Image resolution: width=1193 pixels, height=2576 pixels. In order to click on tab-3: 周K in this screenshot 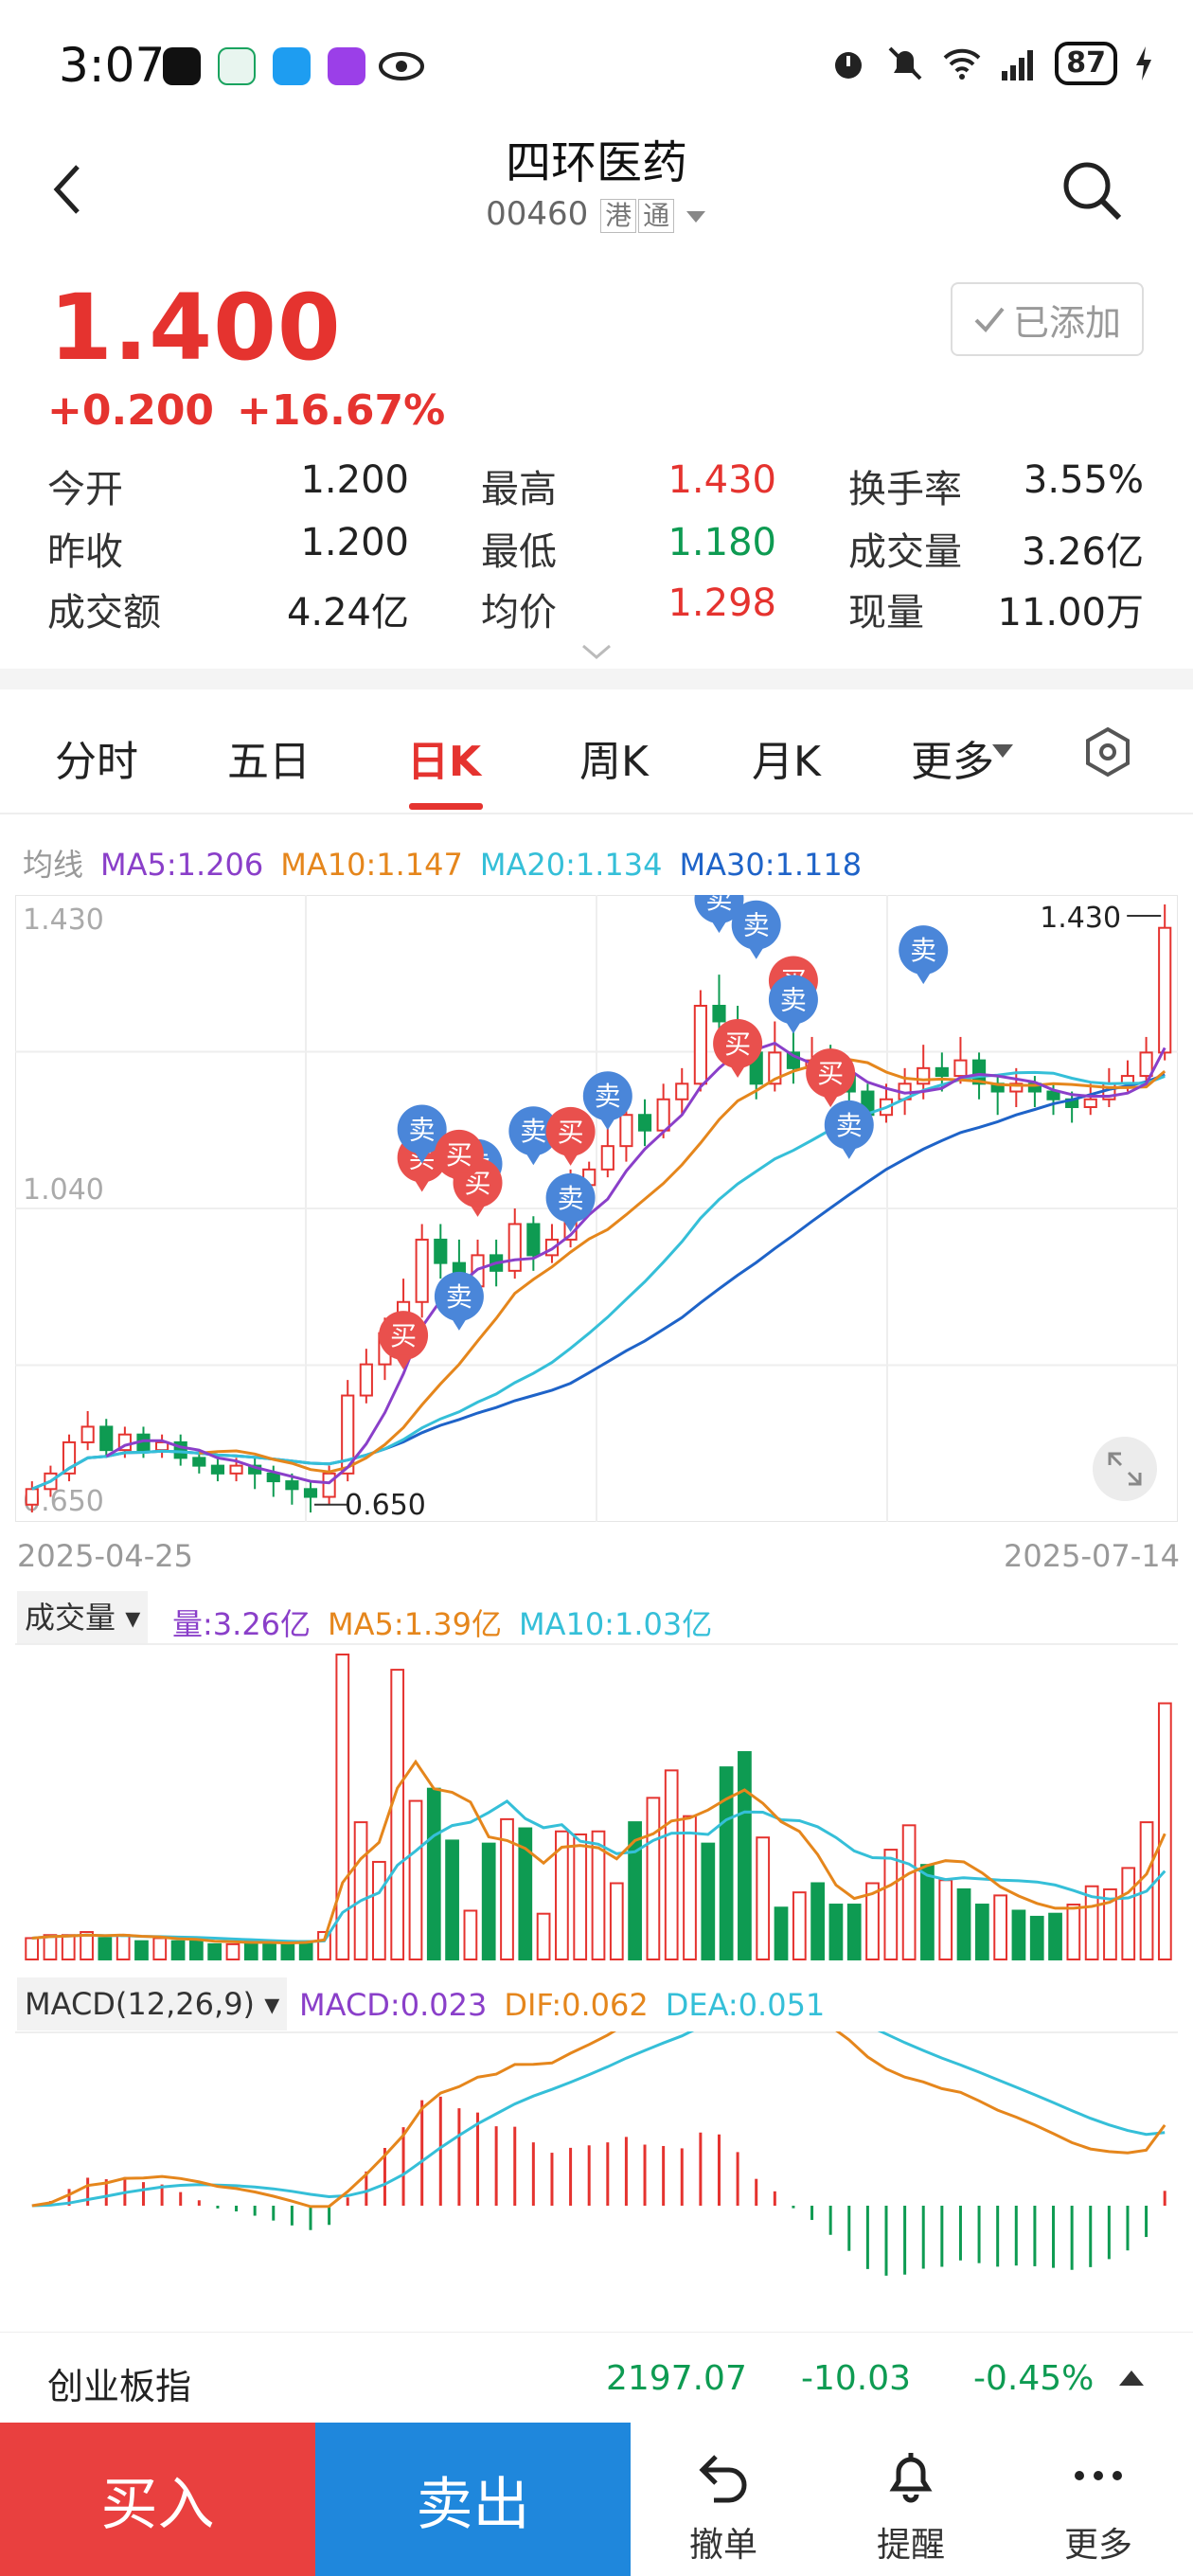, I will do `click(614, 762)`.